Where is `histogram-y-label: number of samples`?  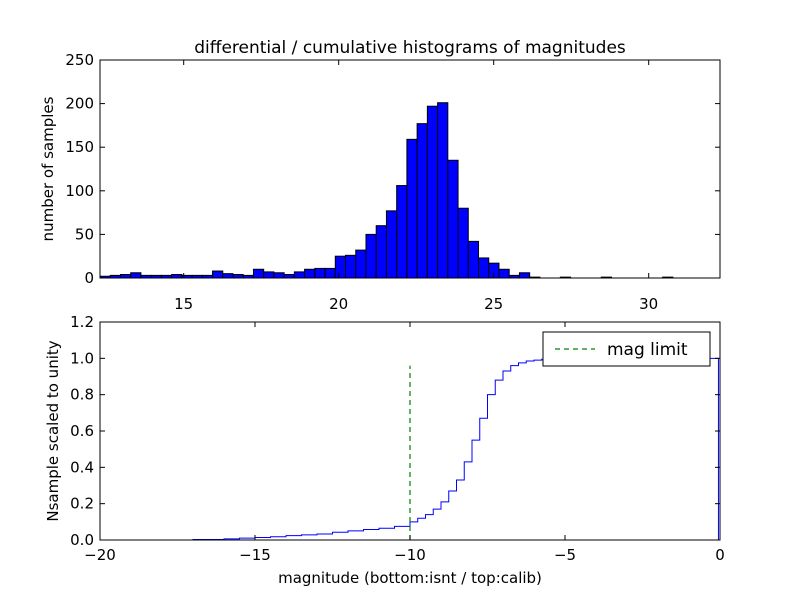
histogram-y-label: number of samples is located at coordinates (48, 168).